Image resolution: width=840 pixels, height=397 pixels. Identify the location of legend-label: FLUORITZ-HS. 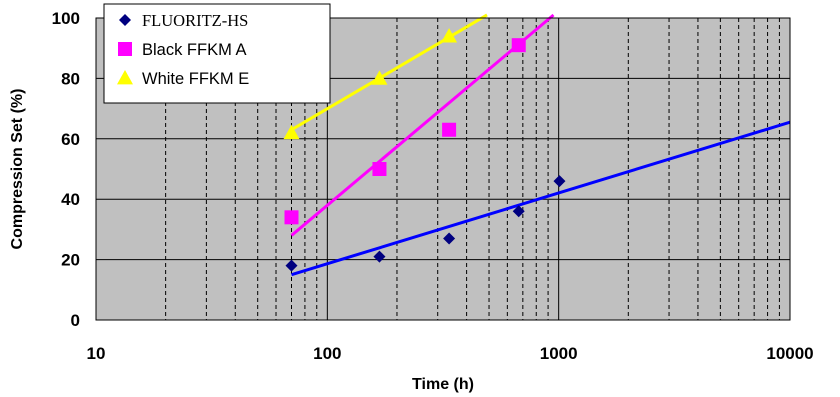
(195, 20).